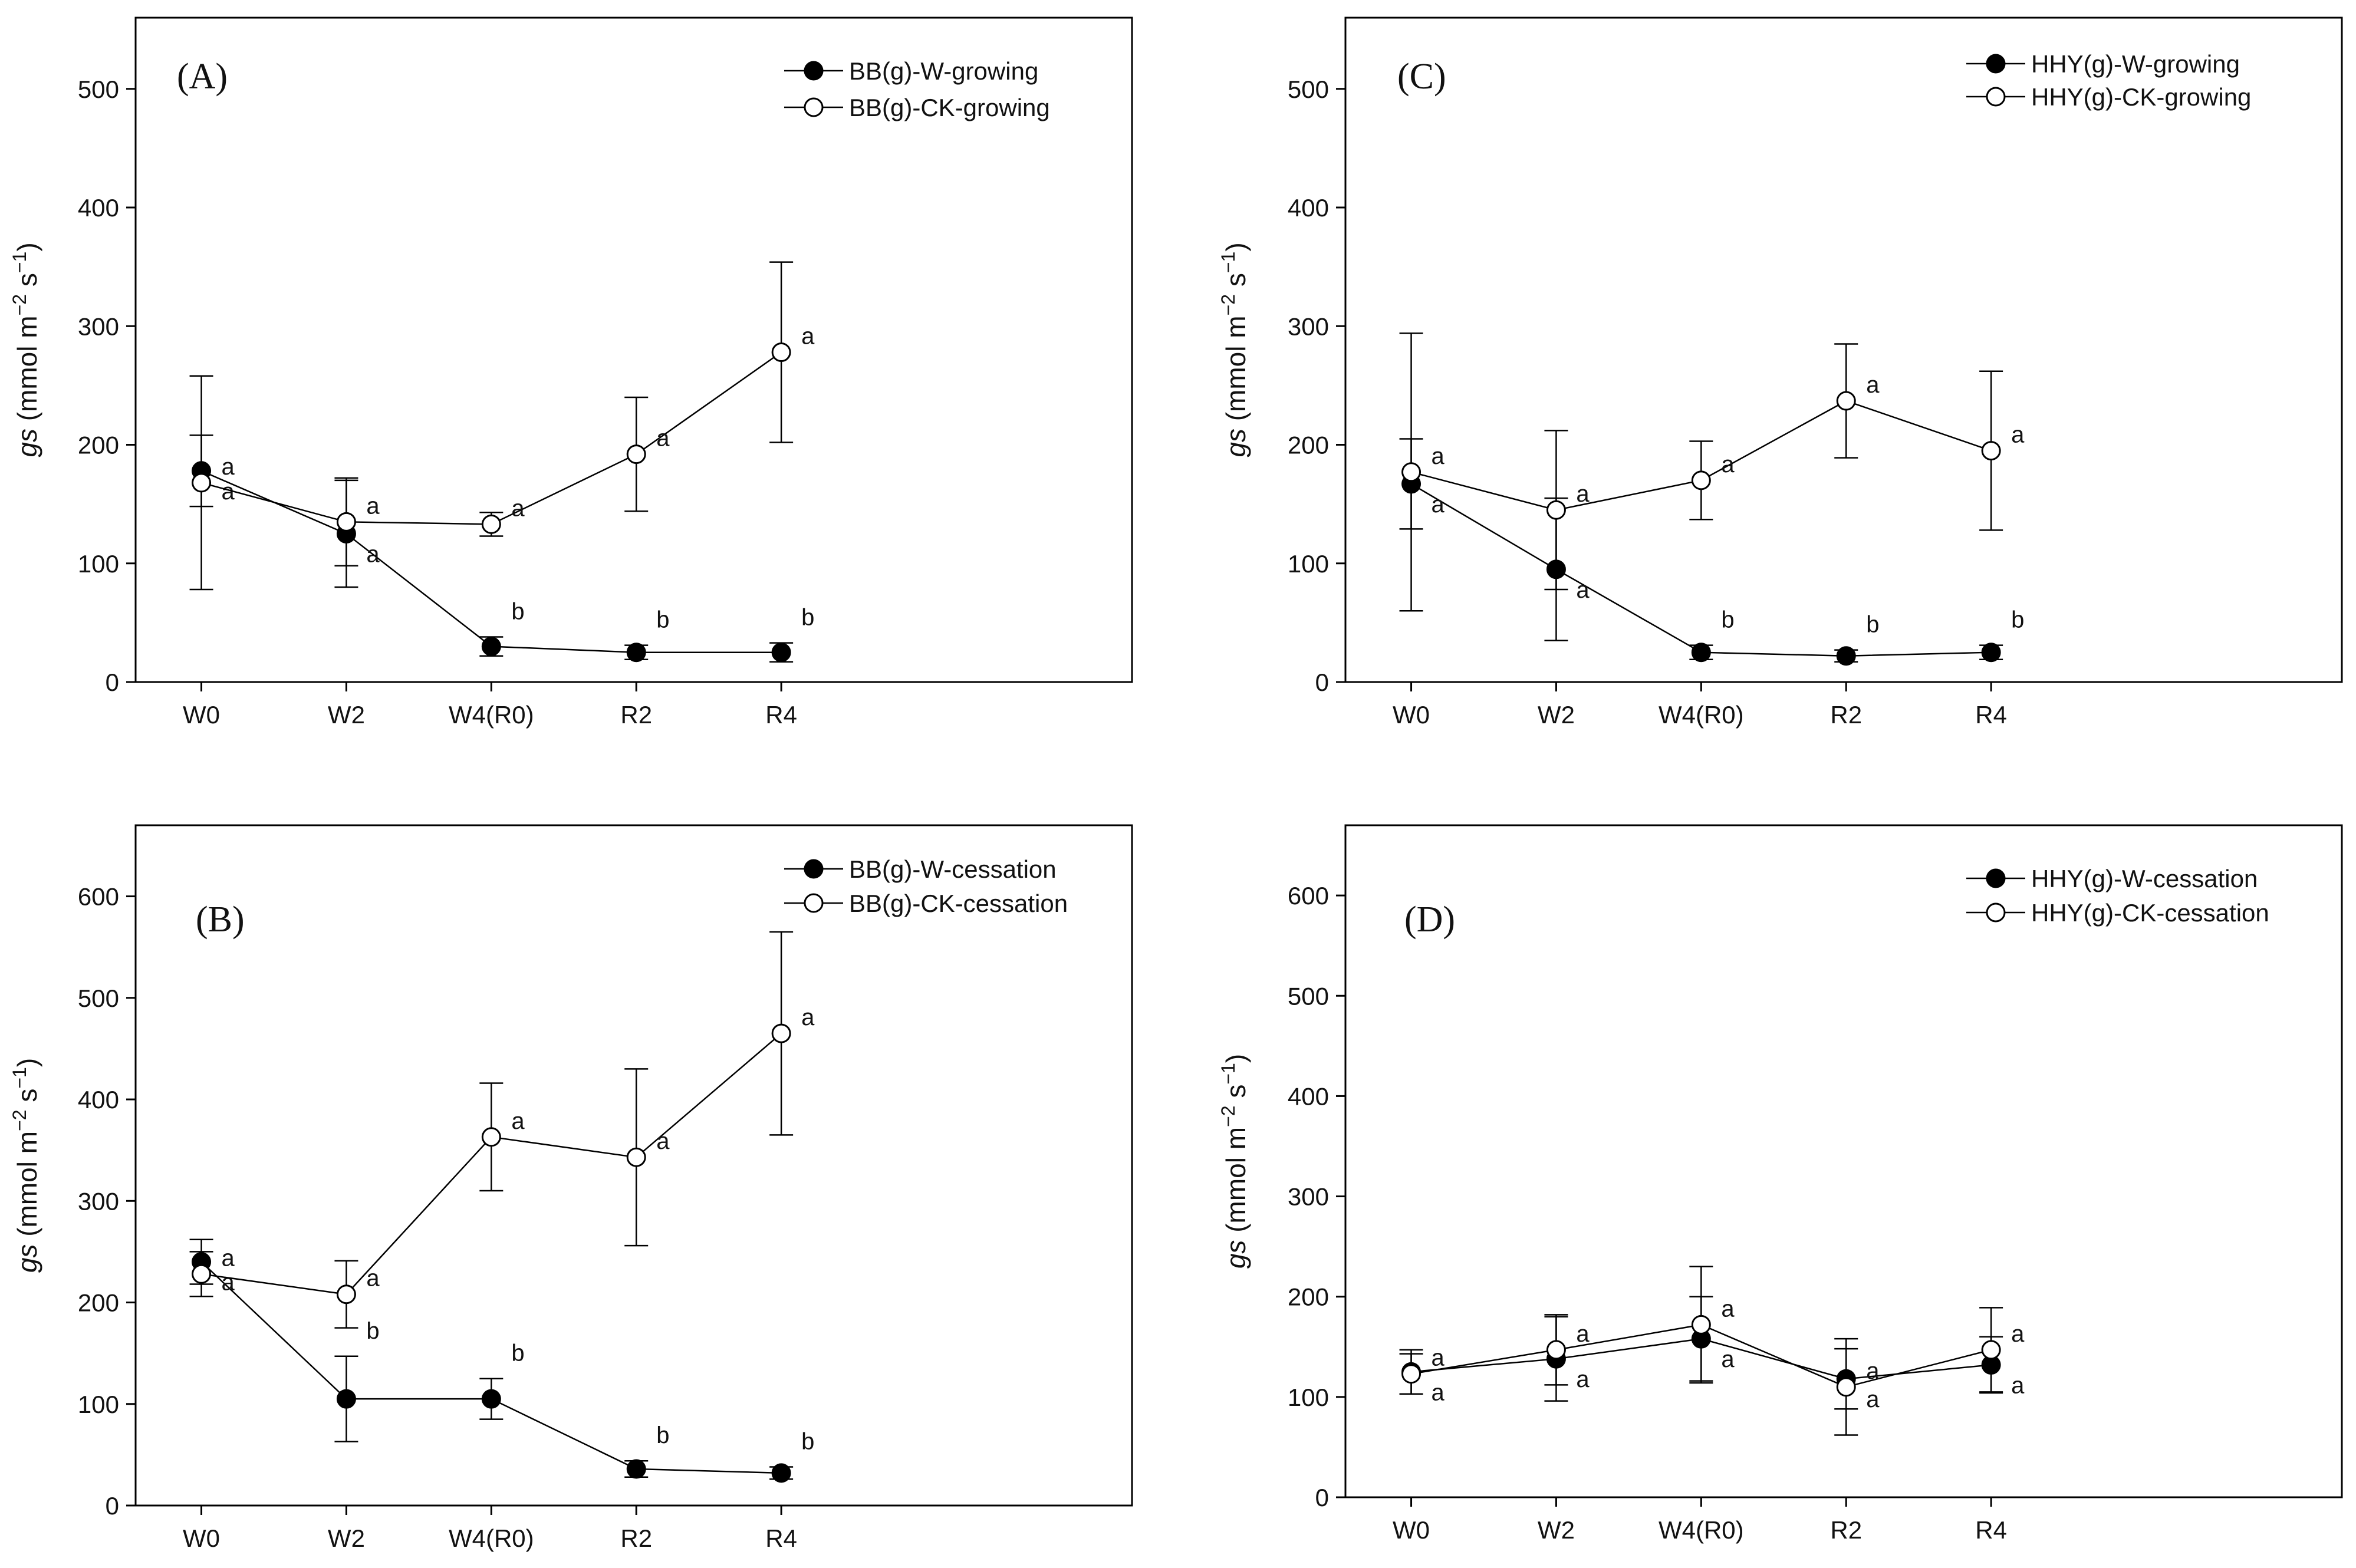 The width and height of the screenshot is (2356, 1568). Describe the element at coordinates (943, 71) in the screenshot. I see `legend-entry: BB(g)-W-growing` at that location.